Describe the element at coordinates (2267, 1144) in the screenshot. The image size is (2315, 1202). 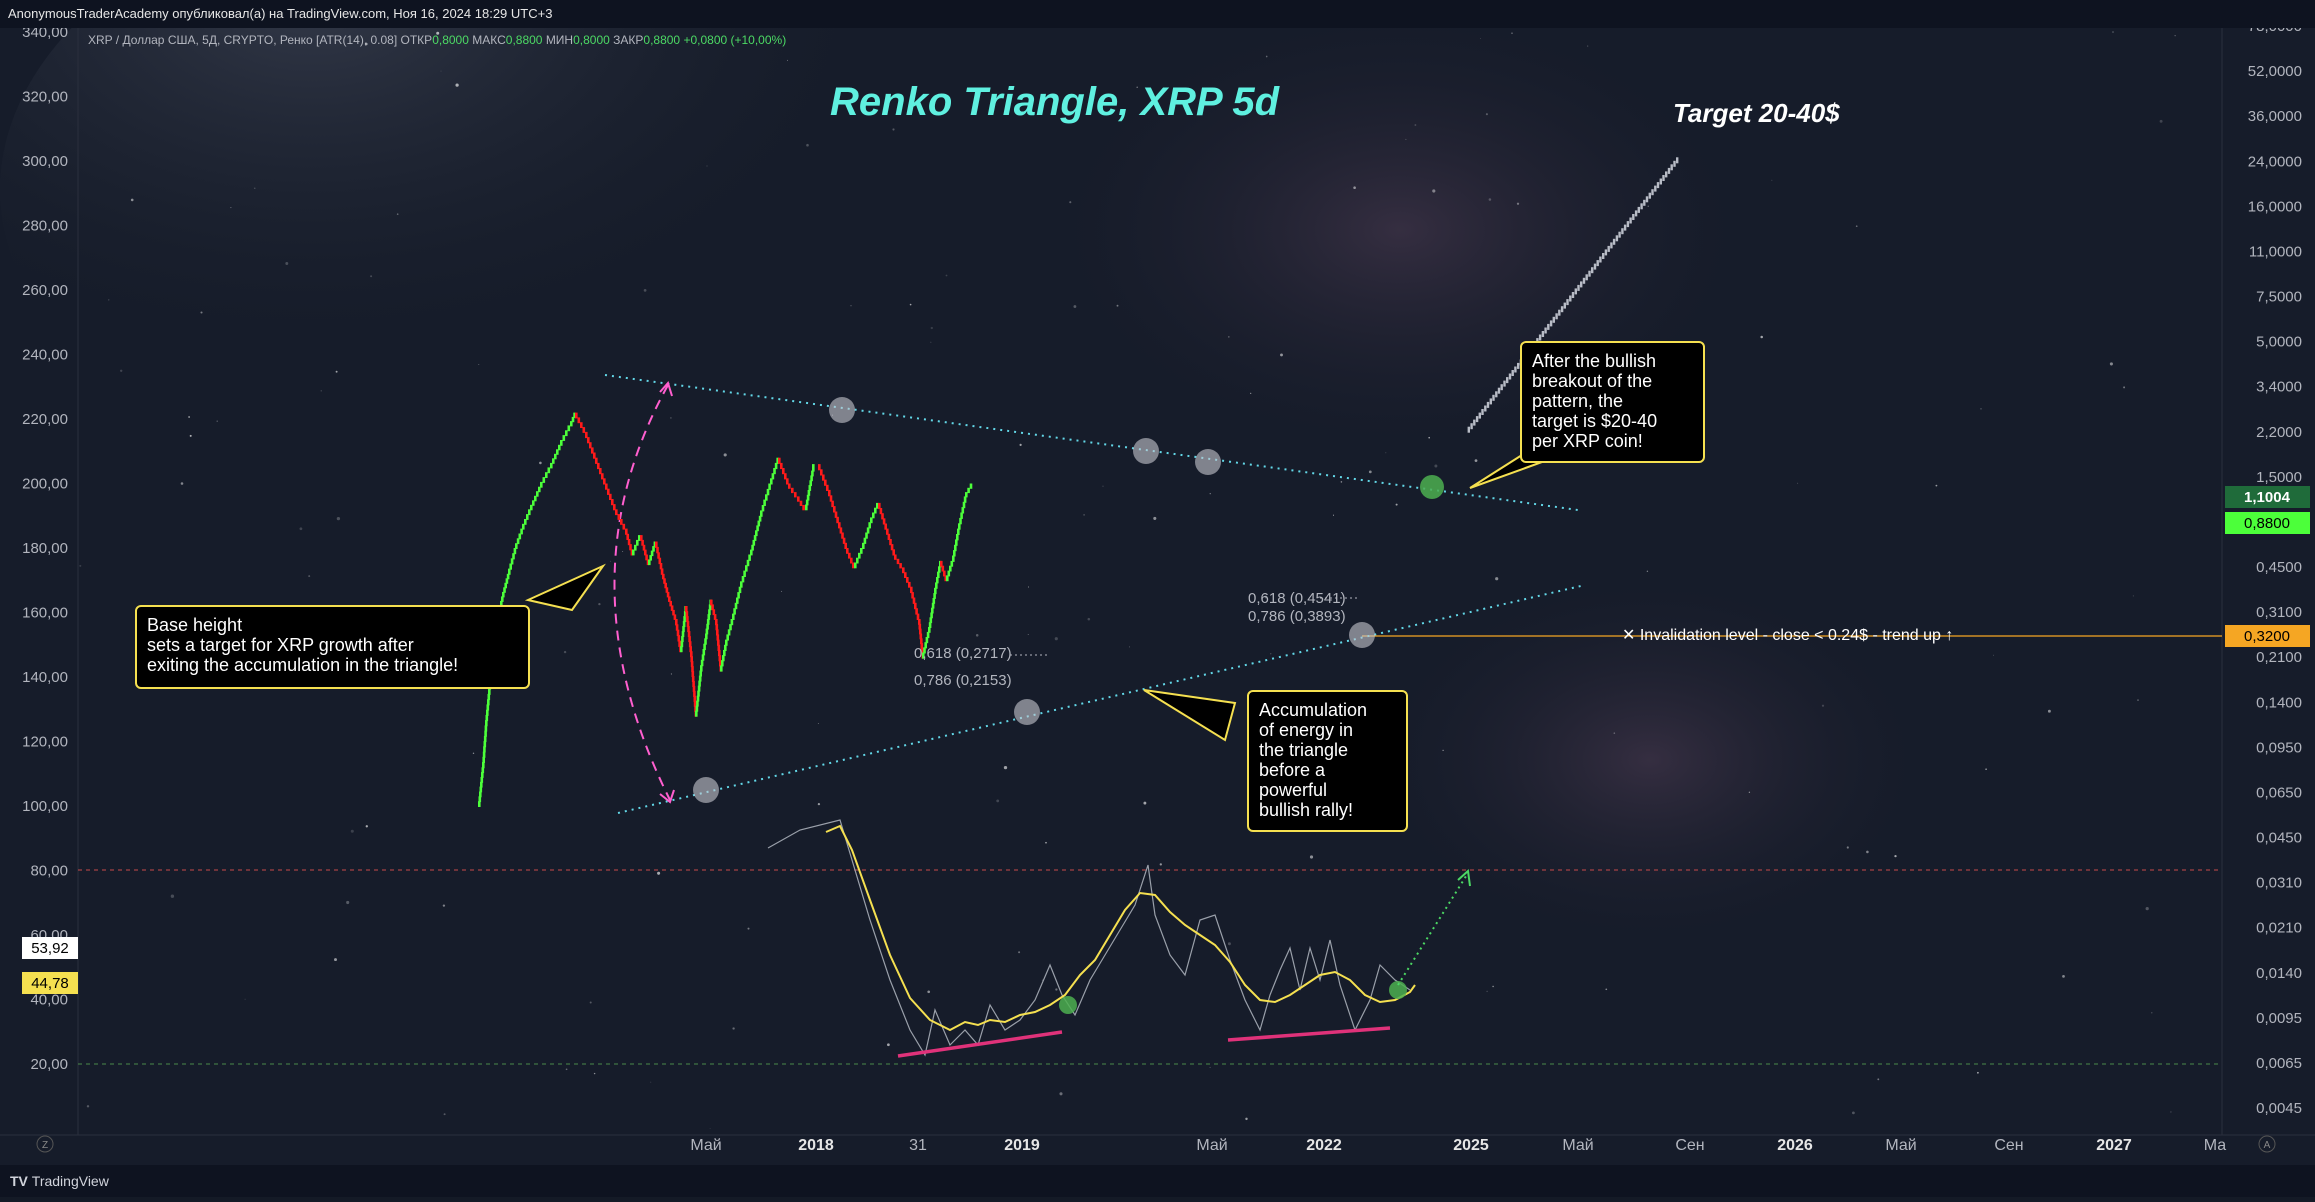
I see `auto-scale-button` at that location.